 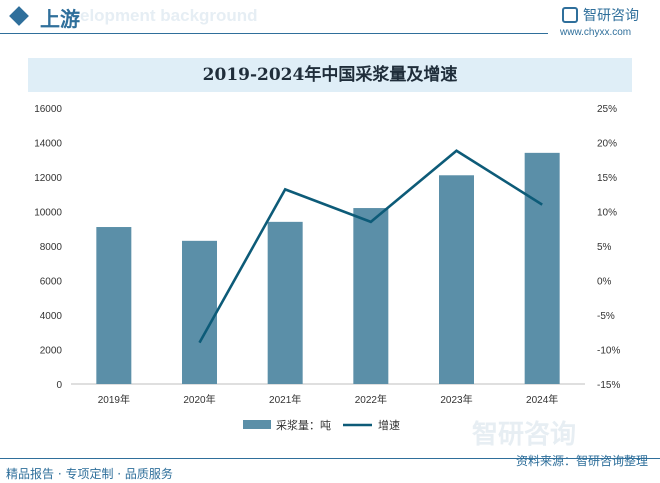 What do you see at coordinates (371, 399) in the screenshot?
I see `x-axis-tick-label: 2022年` at bounding box center [371, 399].